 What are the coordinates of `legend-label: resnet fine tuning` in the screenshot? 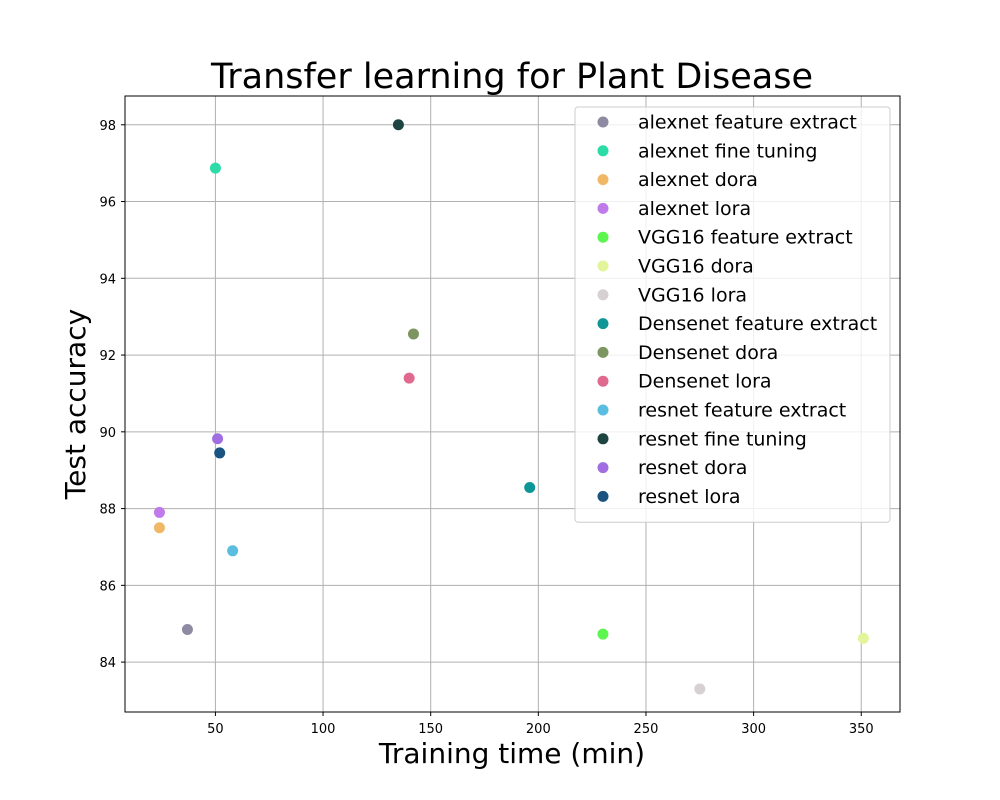 It's located at (722, 439).